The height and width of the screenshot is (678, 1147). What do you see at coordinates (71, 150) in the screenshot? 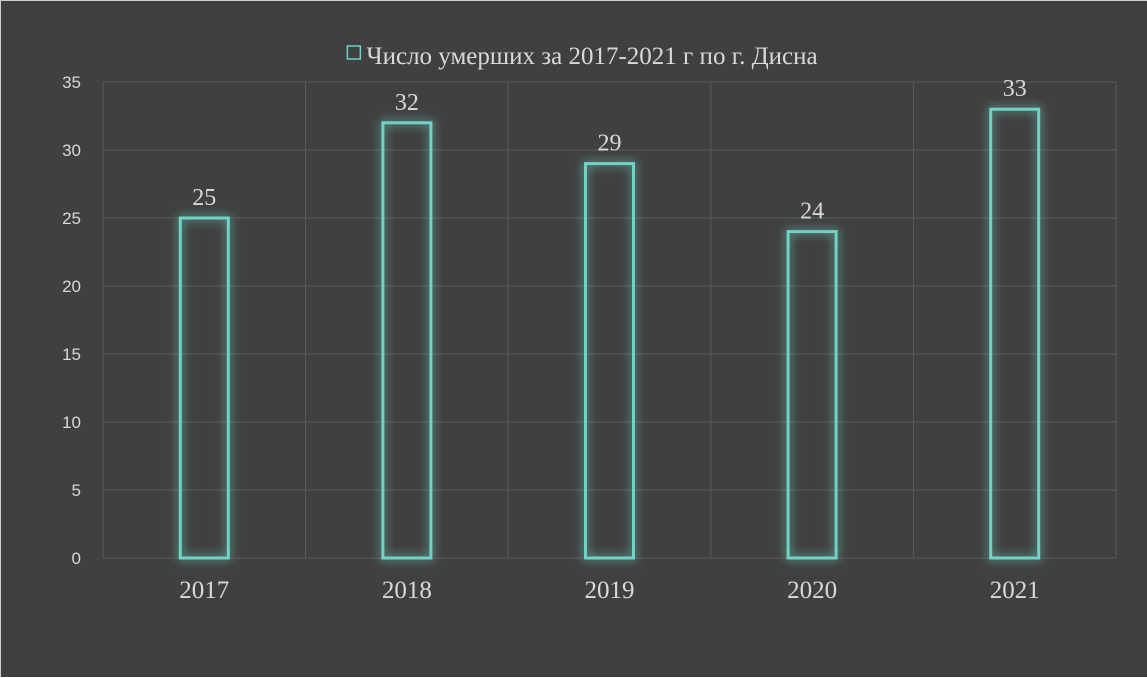
I see `ytick-label-30: 30` at bounding box center [71, 150].